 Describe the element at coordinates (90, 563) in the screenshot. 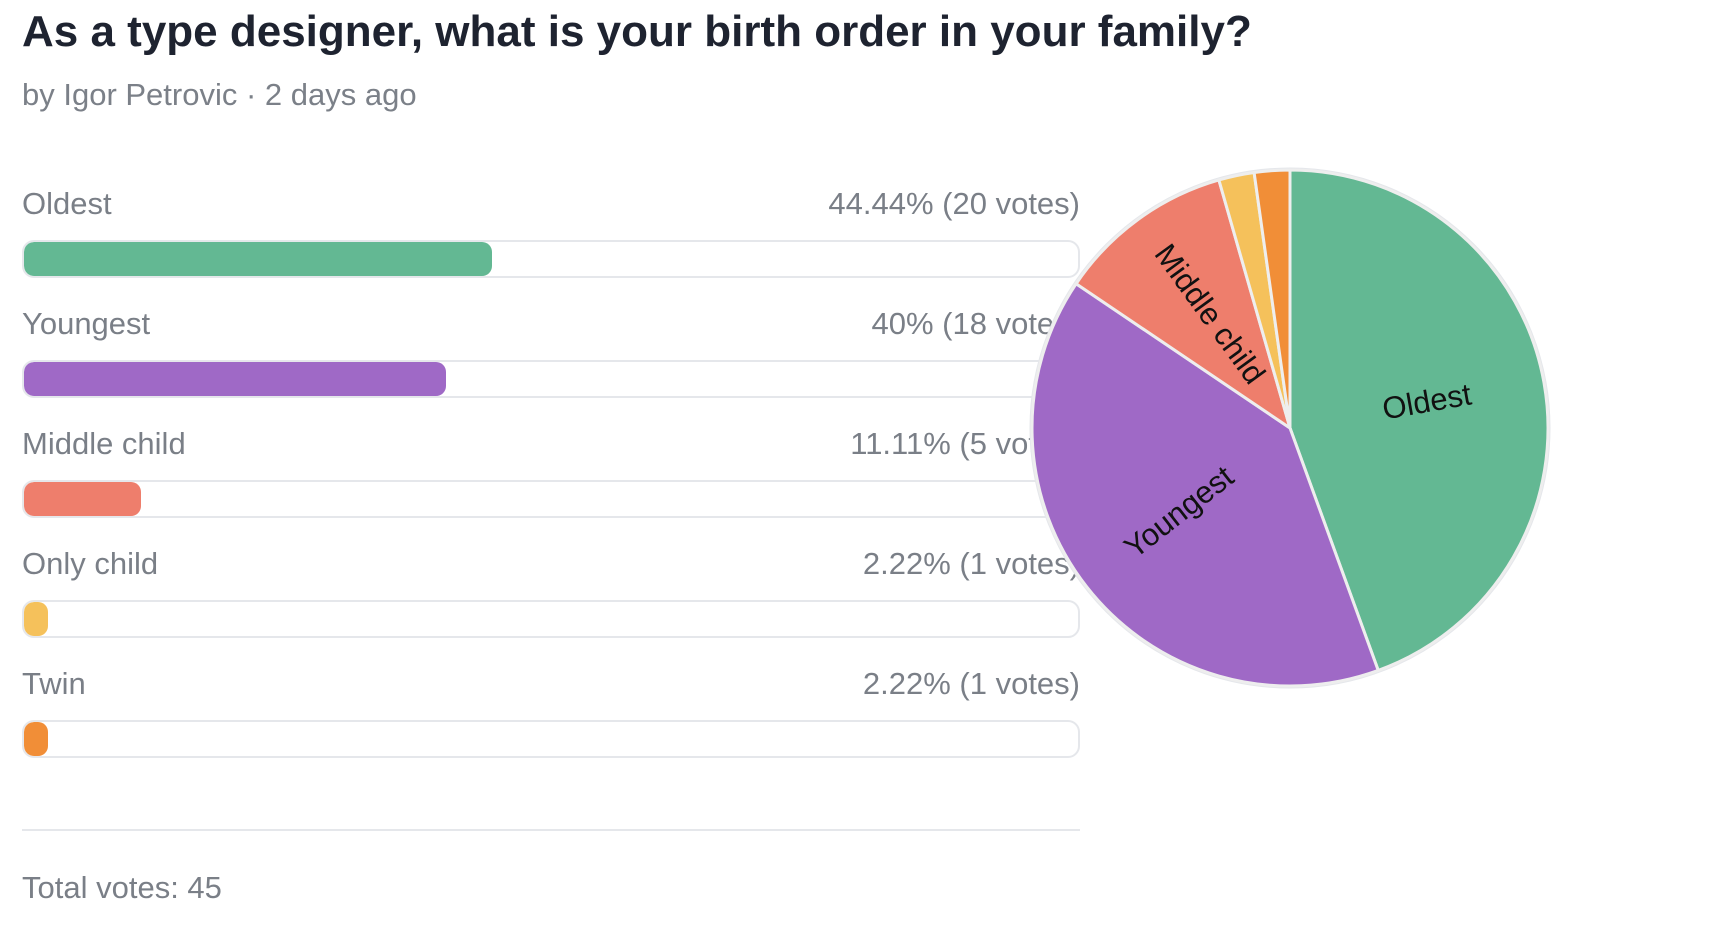

I see `option-label: Only child` at that location.